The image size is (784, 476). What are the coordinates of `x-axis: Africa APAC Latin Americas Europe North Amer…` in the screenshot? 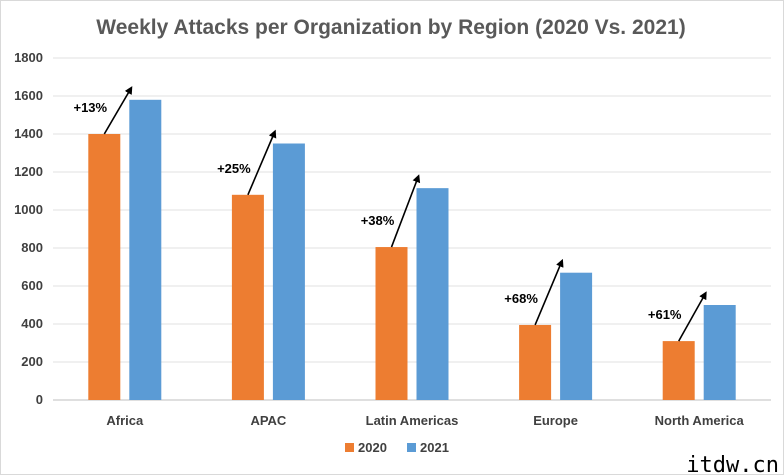 It's located at (425, 420).